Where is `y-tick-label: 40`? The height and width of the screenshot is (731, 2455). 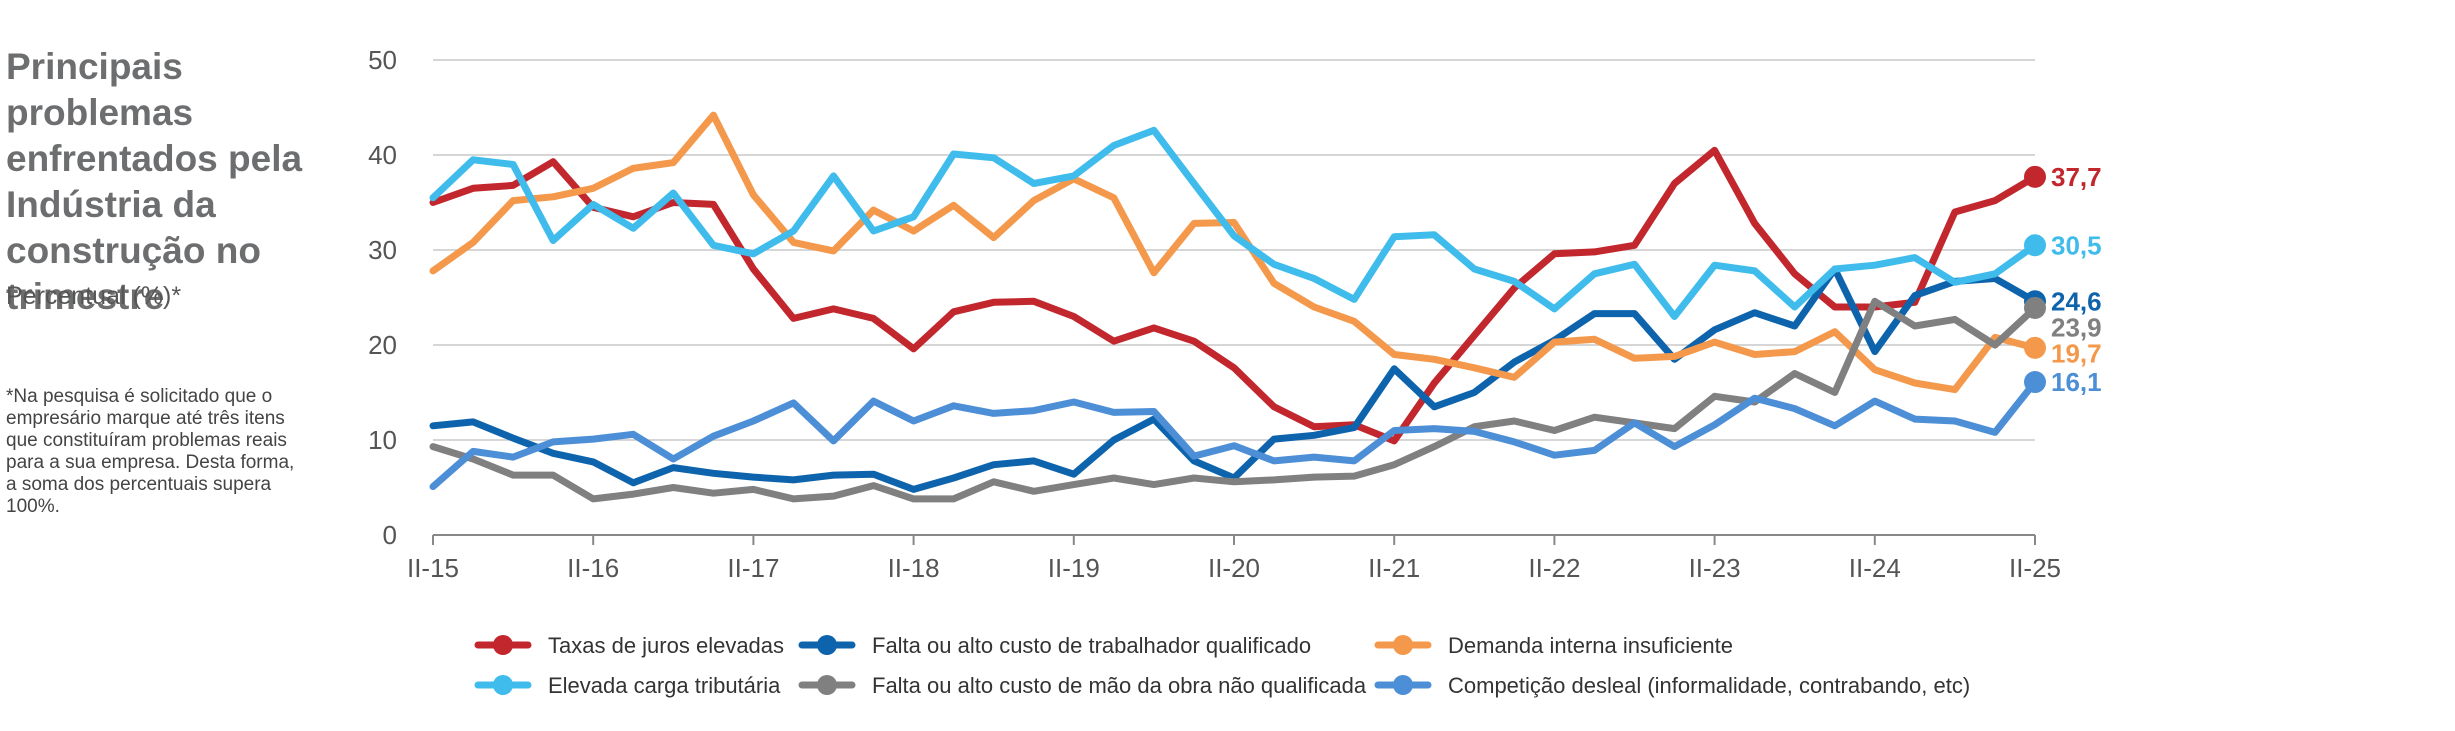 y-tick-label: 40 is located at coordinates (382, 155).